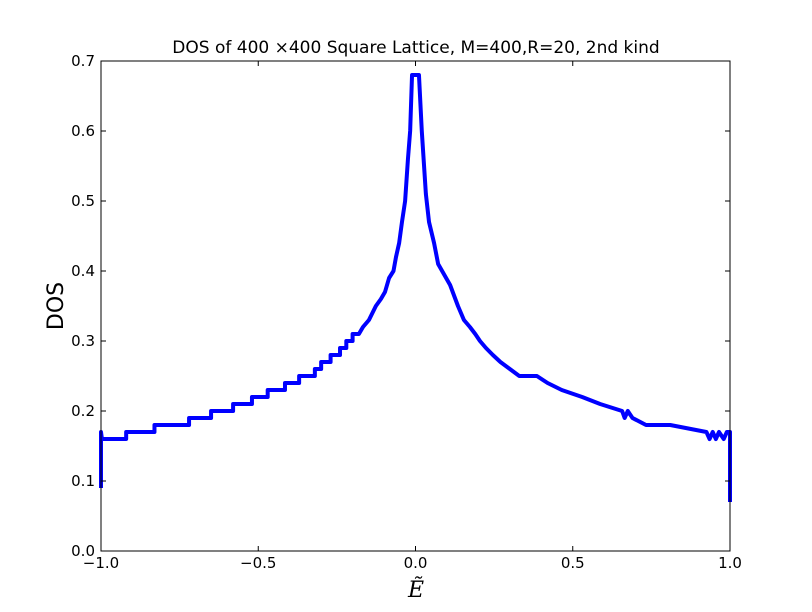 This screenshot has width=812, height=612. Describe the element at coordinates (416, 563) in the screenshot. I see `x-tick-label: 0.0` at that location.